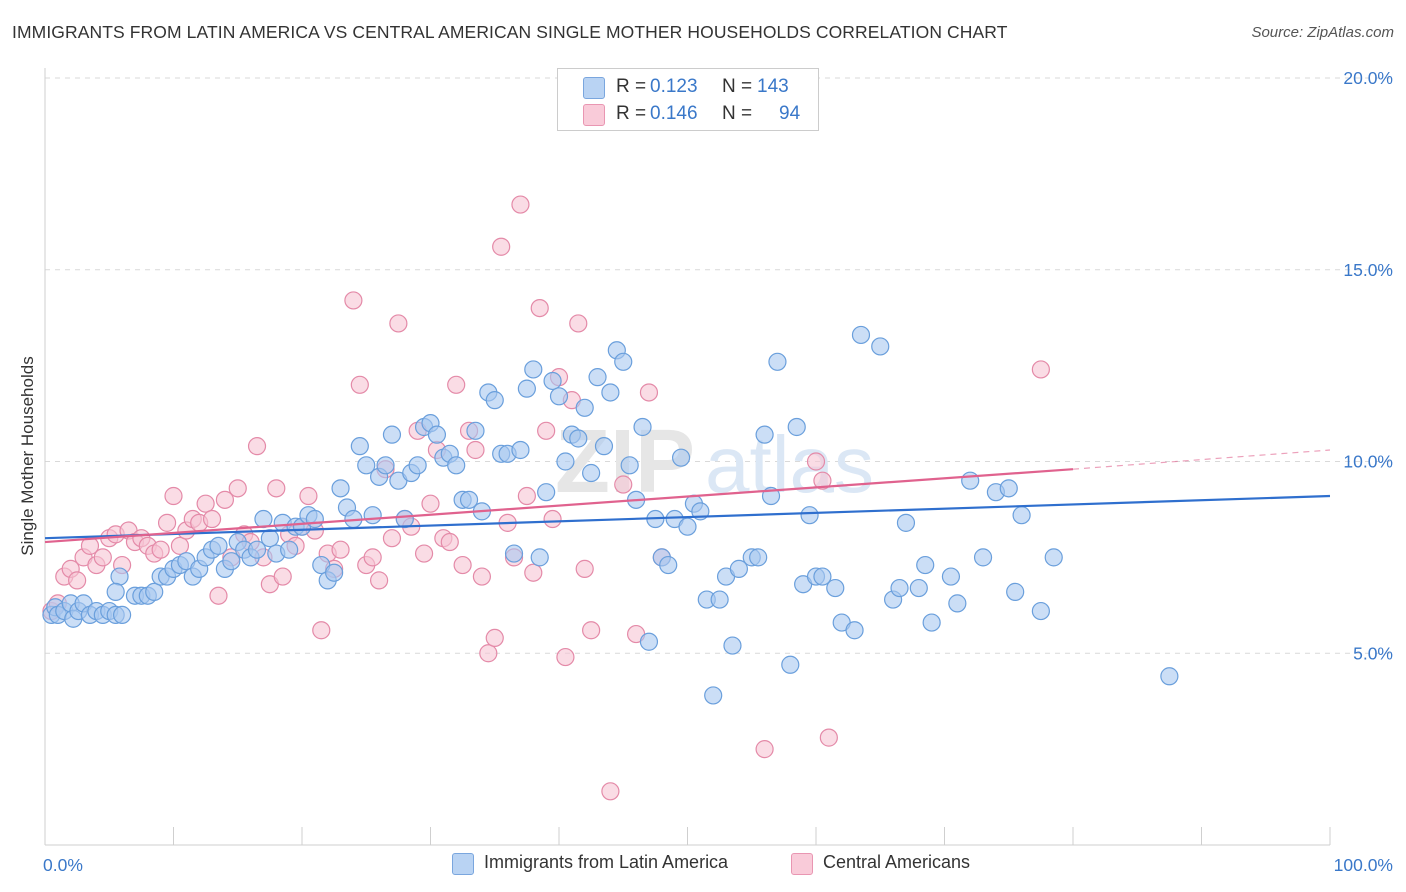  What do you see at coordinates (463, 864) in the screenshot?
I see `legend-swatch-blue` at bounding box center [463, 864].